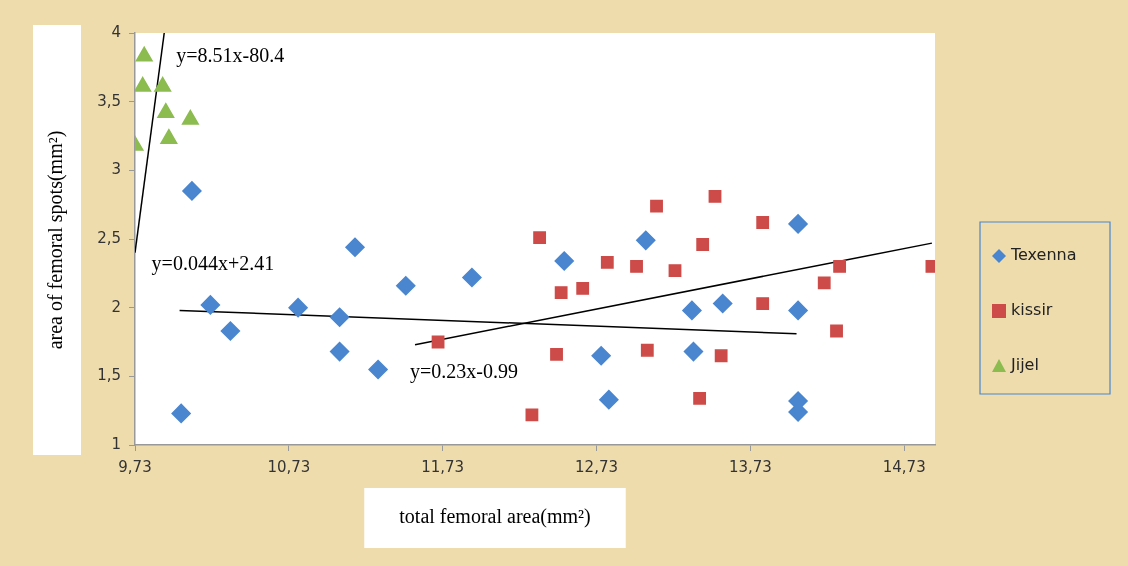 The width and height of the screenshot is (1128, 566). Describe the element at coordinates (1024, 365) in the screenshot. I see `legend-label: Jijel` at that location.